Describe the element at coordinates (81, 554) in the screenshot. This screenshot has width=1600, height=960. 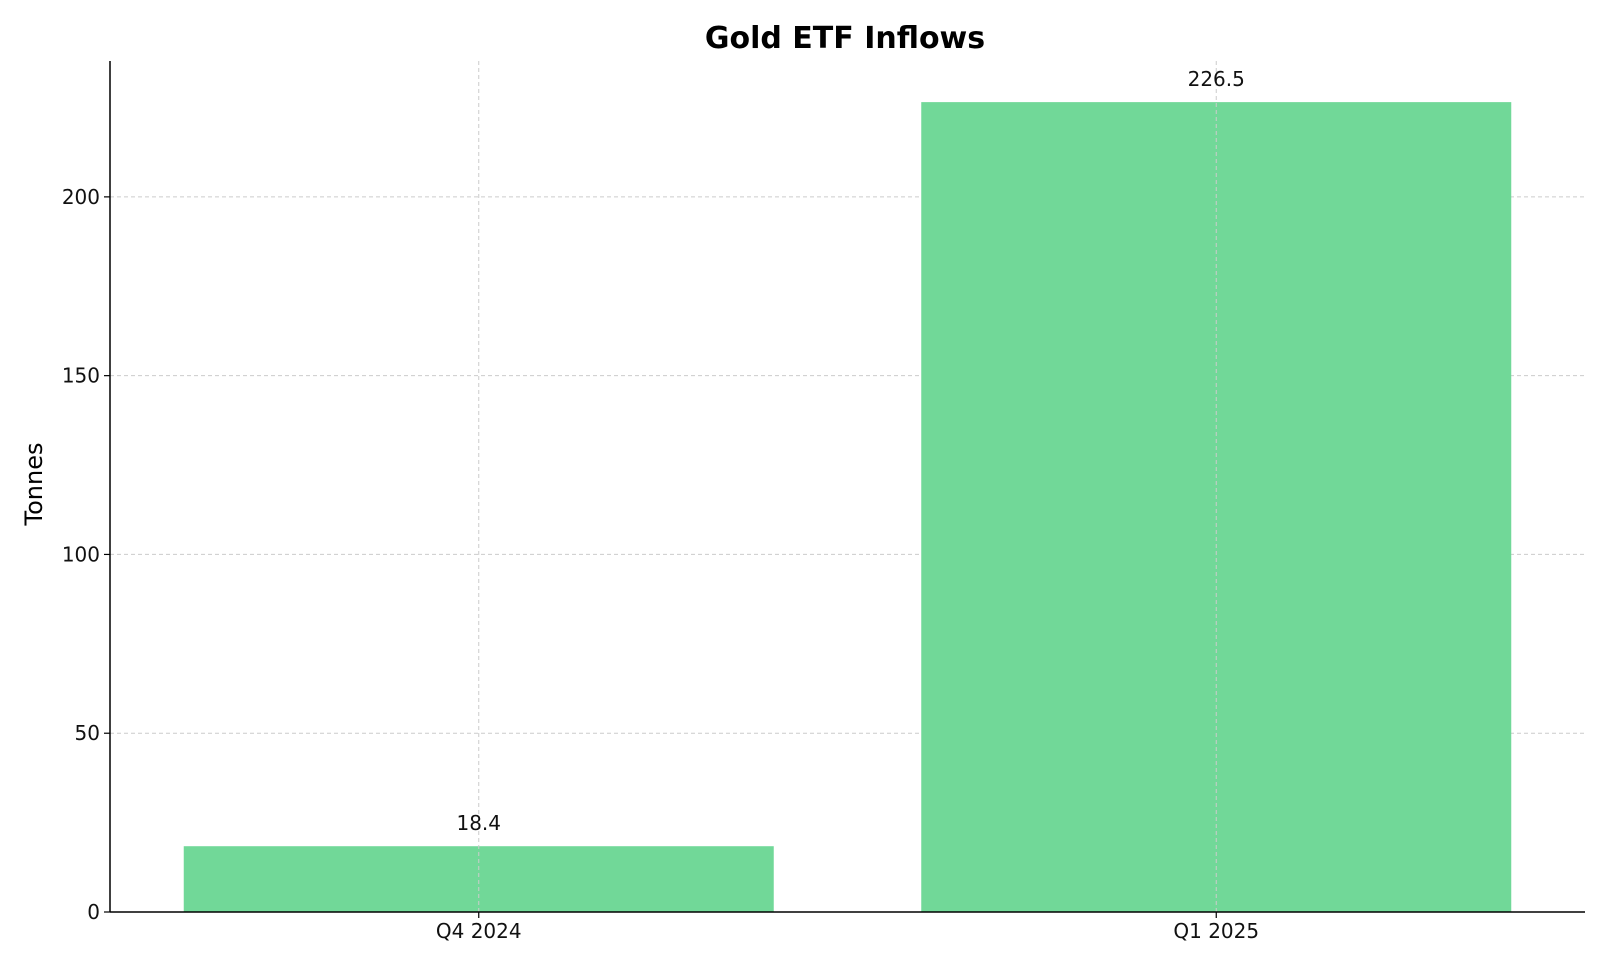
I see `y-tick-label: 100` at that location.